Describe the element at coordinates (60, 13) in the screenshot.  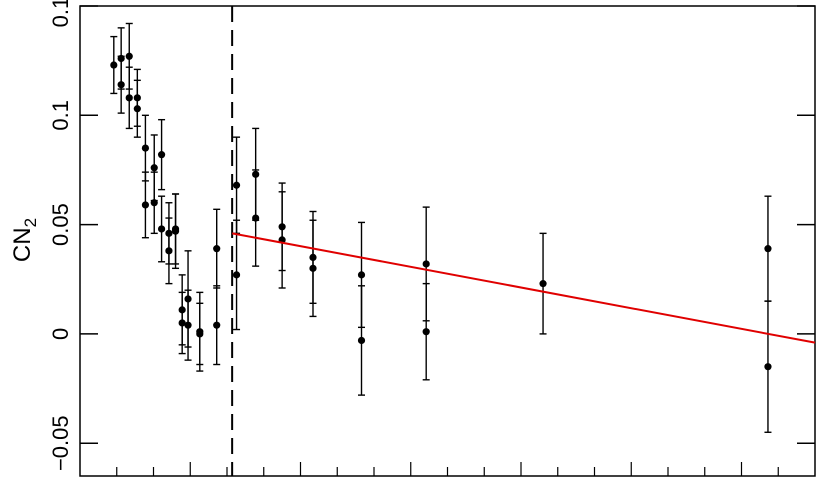
I see `y-tick-label: 0.15` at that location.